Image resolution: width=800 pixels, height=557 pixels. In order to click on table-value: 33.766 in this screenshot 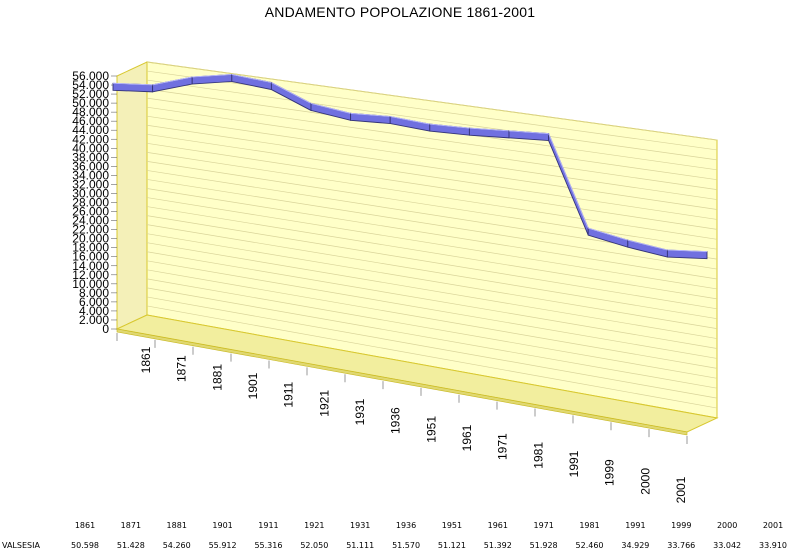, I will do `click(681, 545)`.